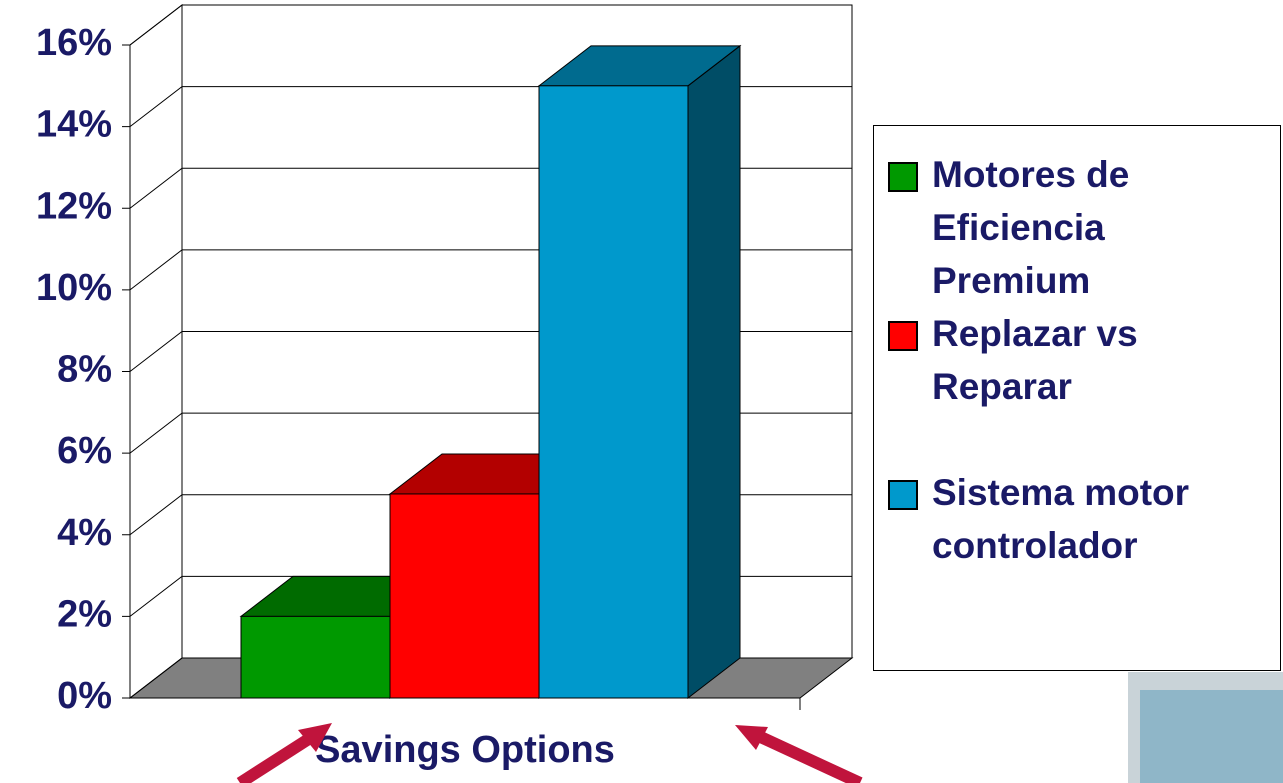  I want to click on y-tick-label: 14%, so click(74, 125).